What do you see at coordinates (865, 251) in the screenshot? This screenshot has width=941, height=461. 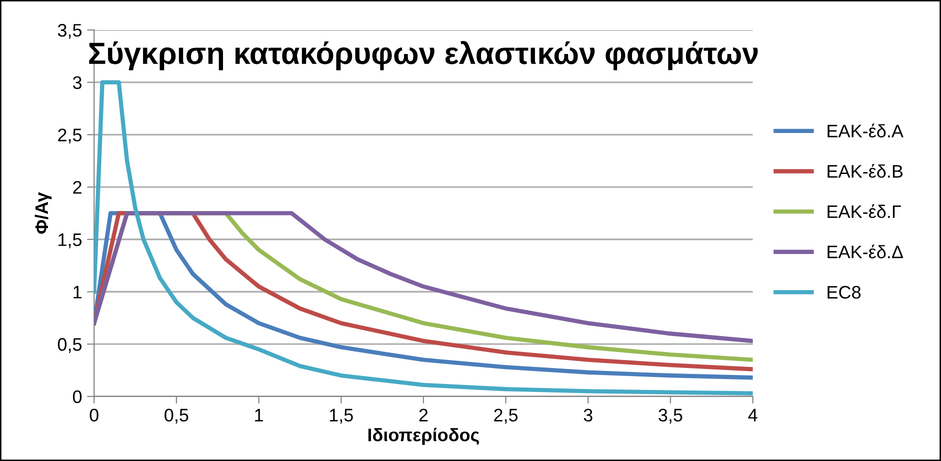 I see `legend-label: ΕΑΚ-έδ.Δ` at bounding box center [865, 251].